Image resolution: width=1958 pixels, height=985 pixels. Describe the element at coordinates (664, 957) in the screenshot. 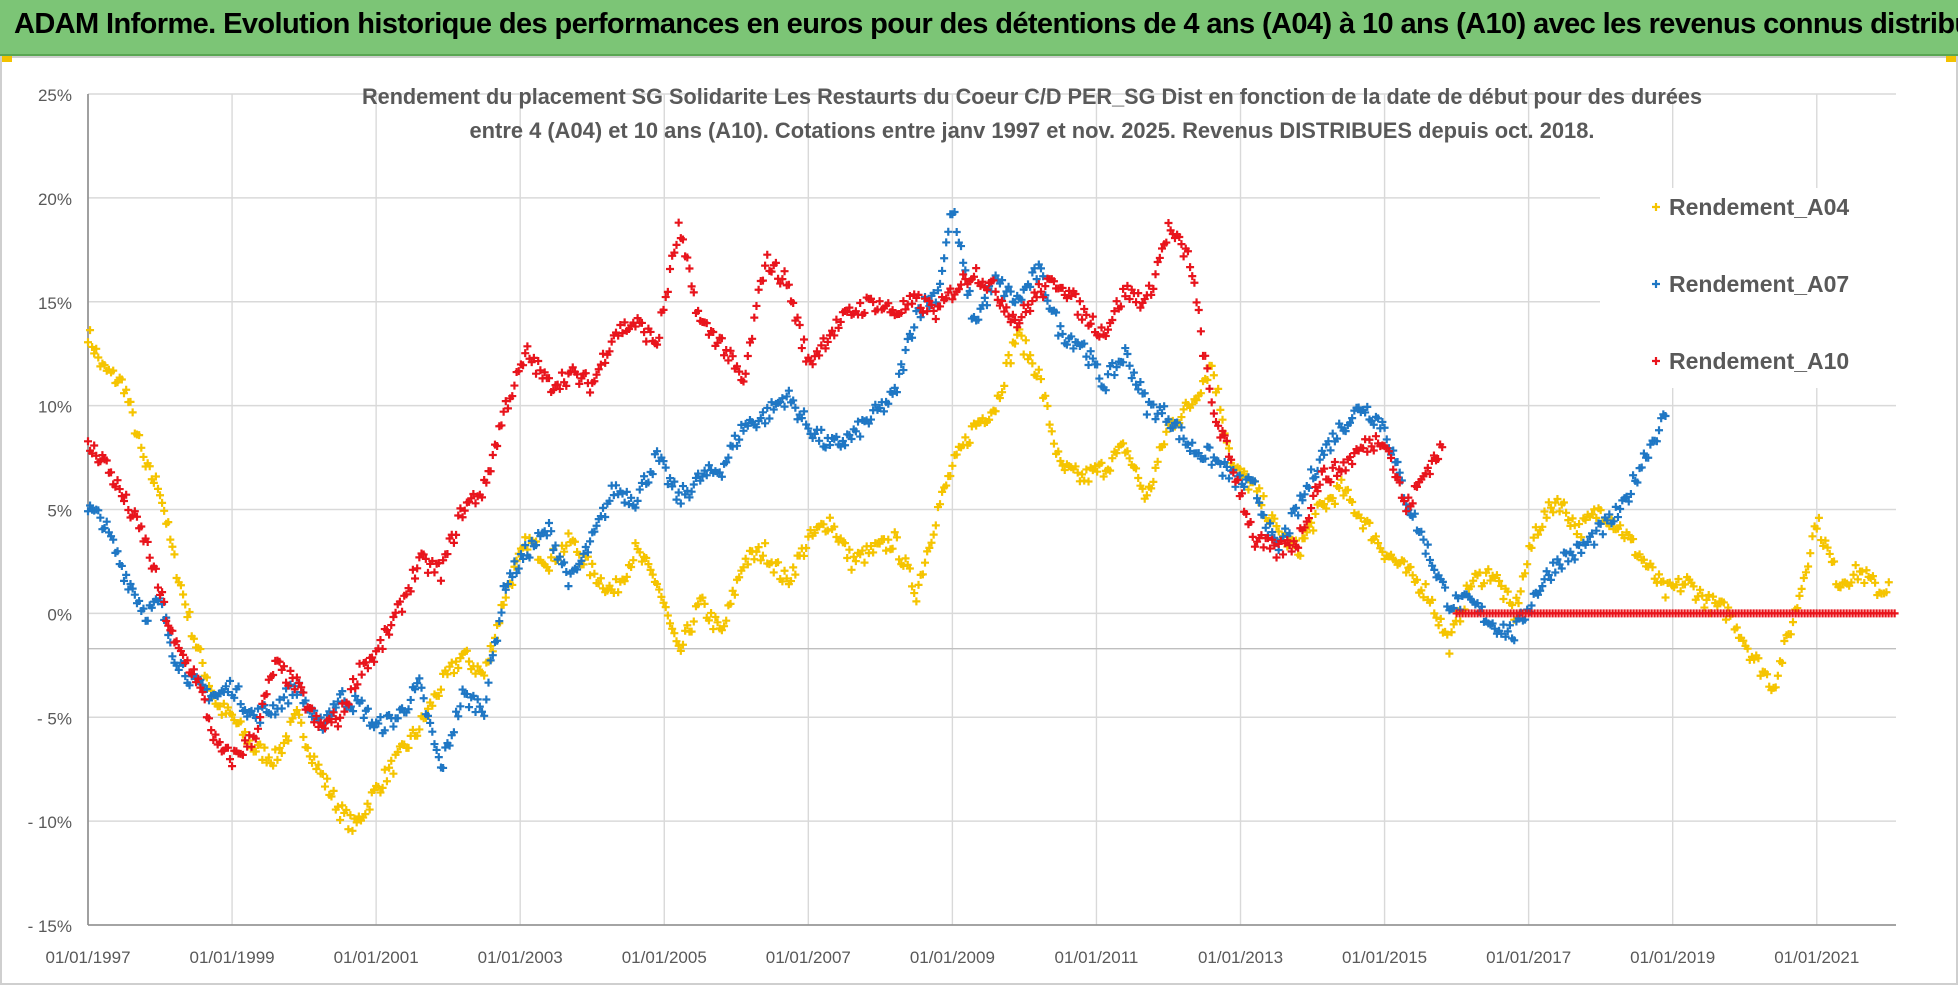

I see `x-tick-label: 01/01/2005` at that location.